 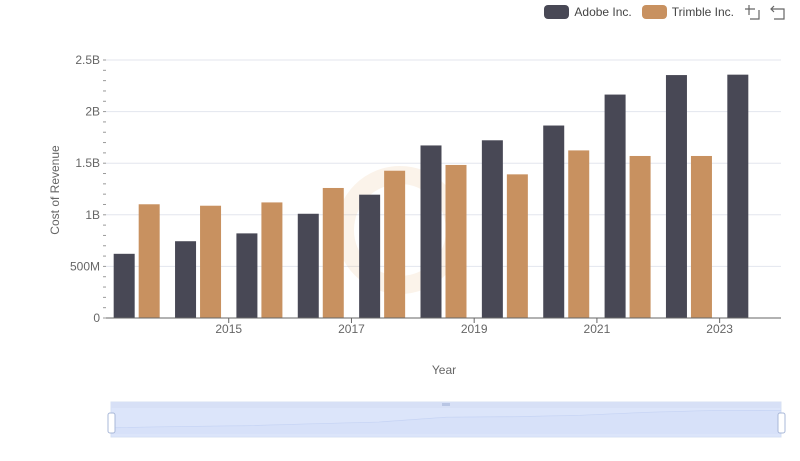 What do you see at coordinates (88, 189) in the screenshot?
I see `y-axis: 0 500M 1B 1.5B 2B 2.5B` at bounding box center [88, 189].